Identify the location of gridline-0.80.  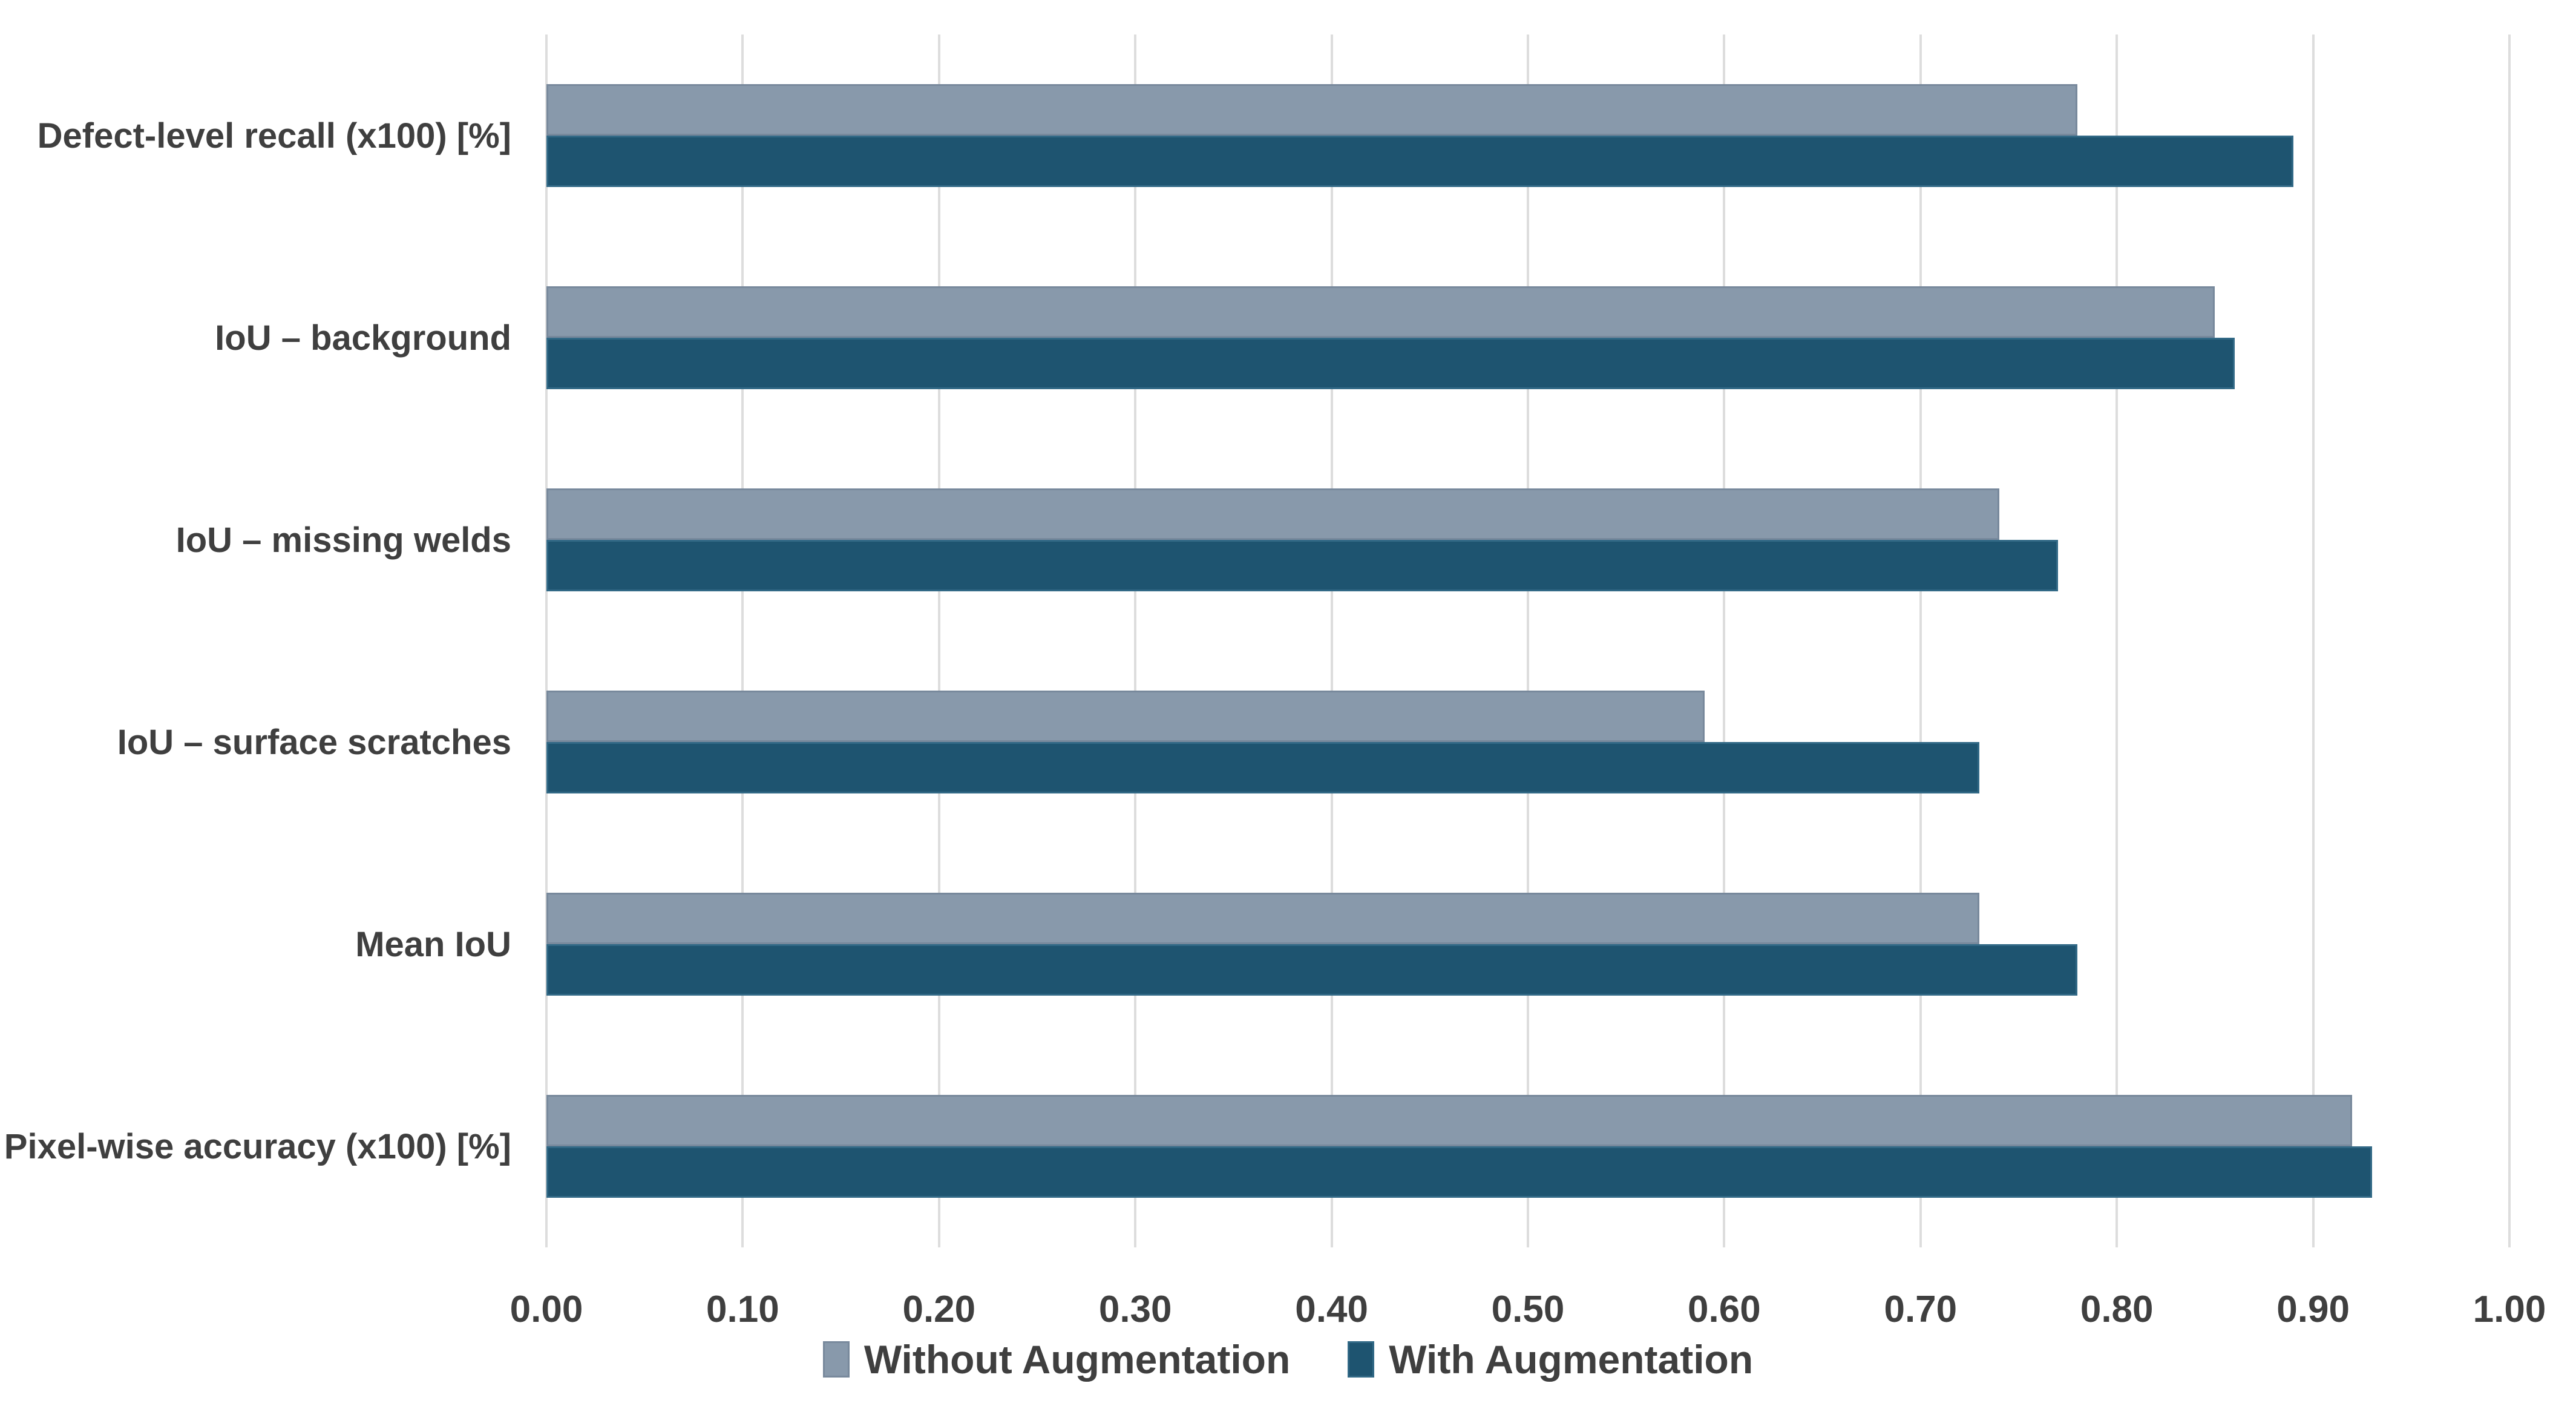
(2117, 640).